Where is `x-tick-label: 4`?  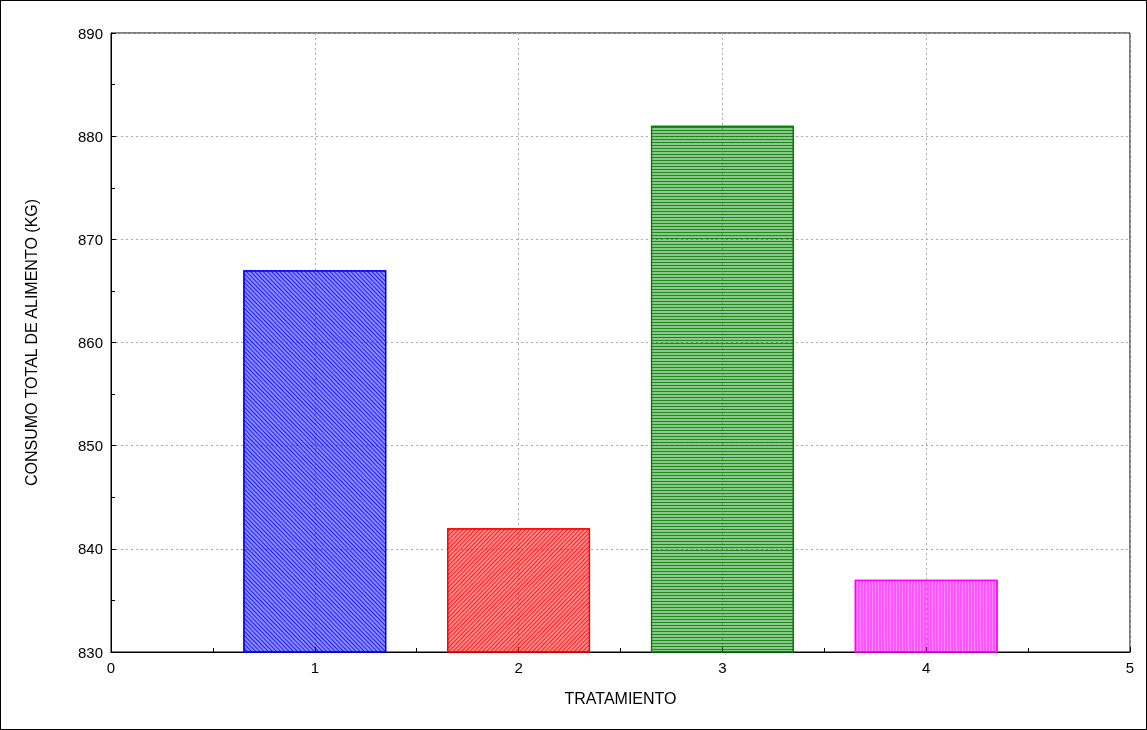 x-tick-label: 4 is located at coordinates (926, 667).